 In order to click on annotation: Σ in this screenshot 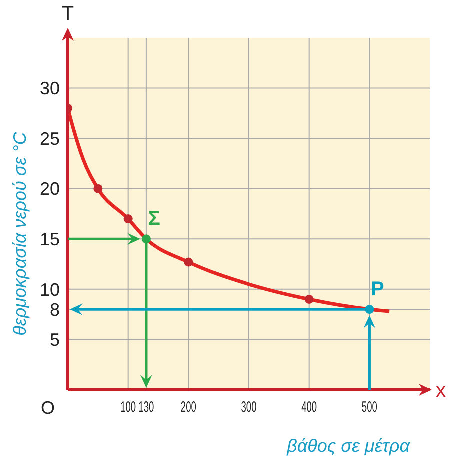, I will do `click(154, 219)`.